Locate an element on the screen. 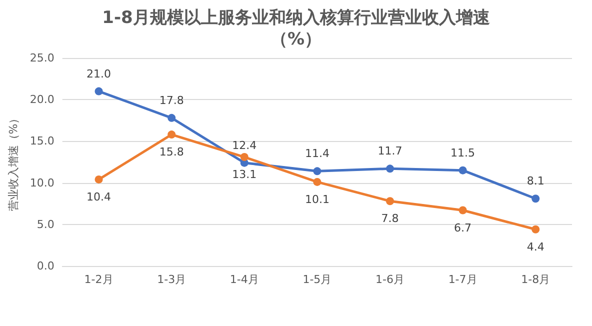  data-label: 13.1 is located at coordinates (244, 175).